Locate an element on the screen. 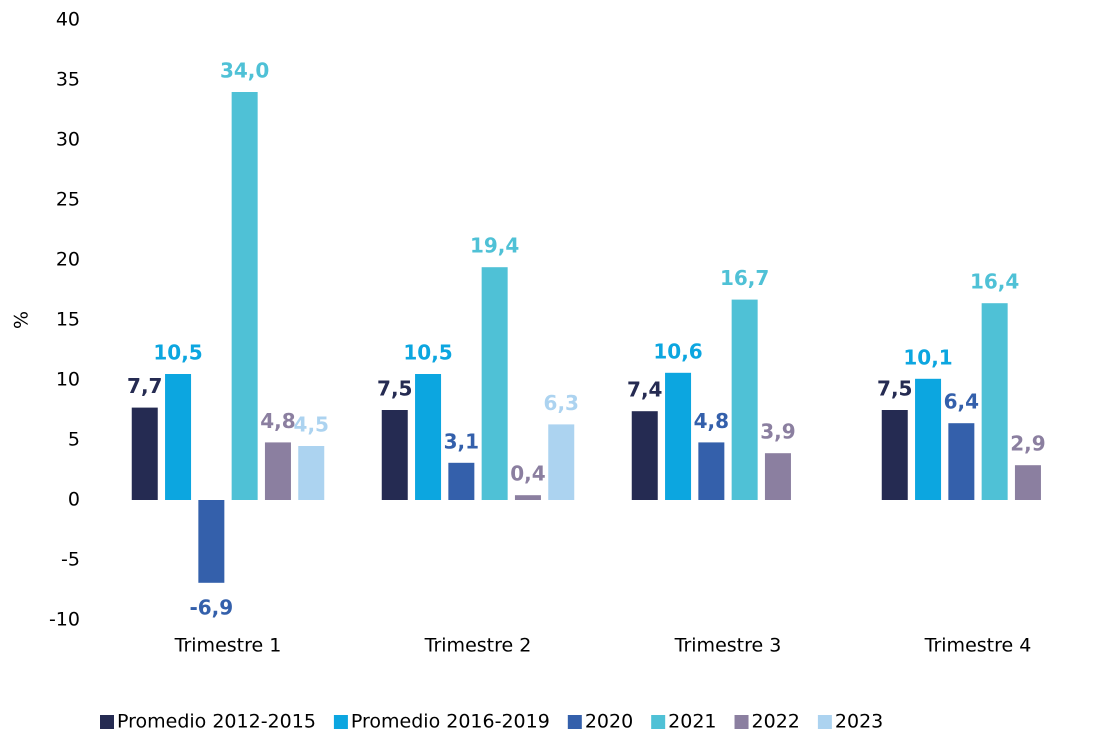  legend-label: 2023 is located at coordinates (859, 722).